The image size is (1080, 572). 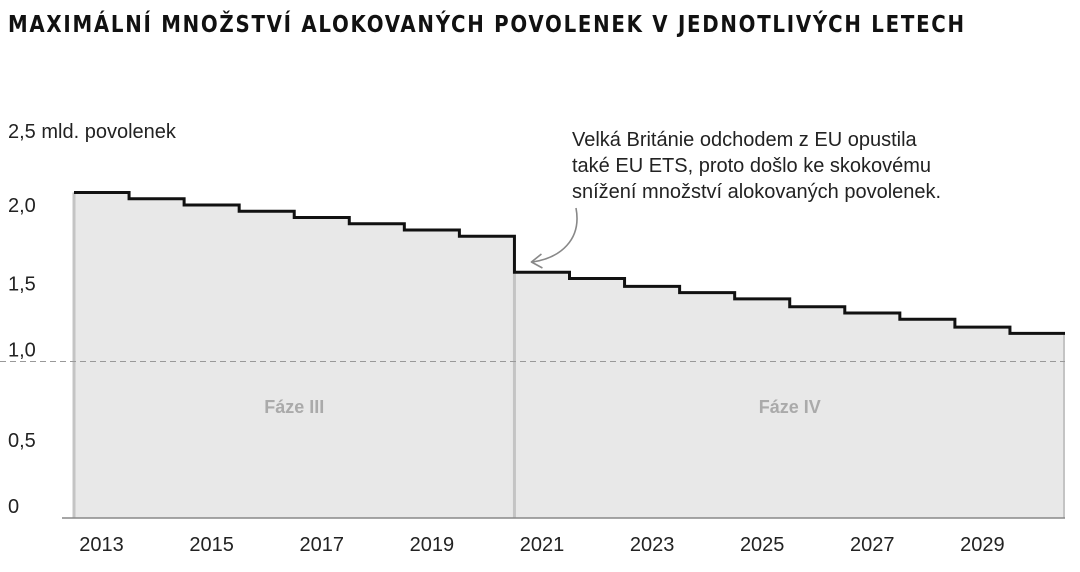 I want to click on x-tick-label: 2021, so click(x=542, y=545).